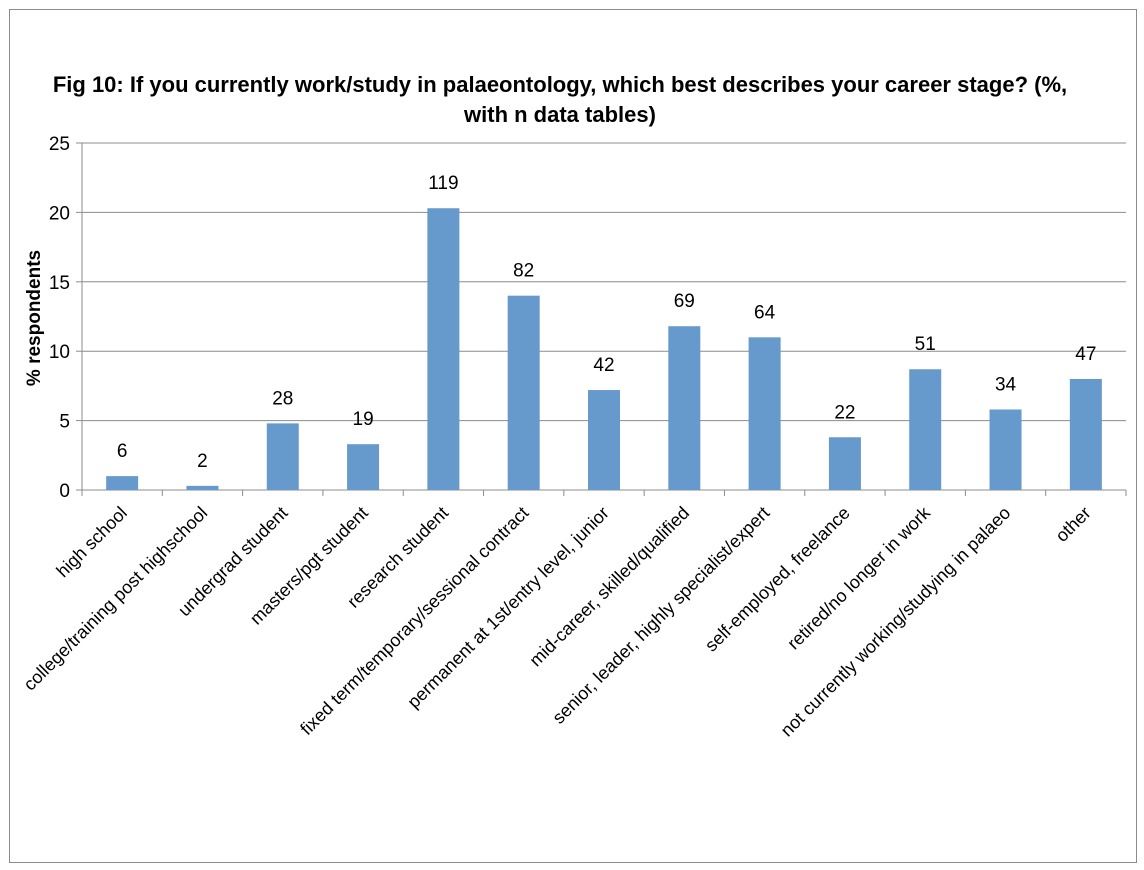 This screenshot has width=1144, height=870. Describe the element at coordinates (925, 344) in the screenshot. I see `data-label: 51` at that location.